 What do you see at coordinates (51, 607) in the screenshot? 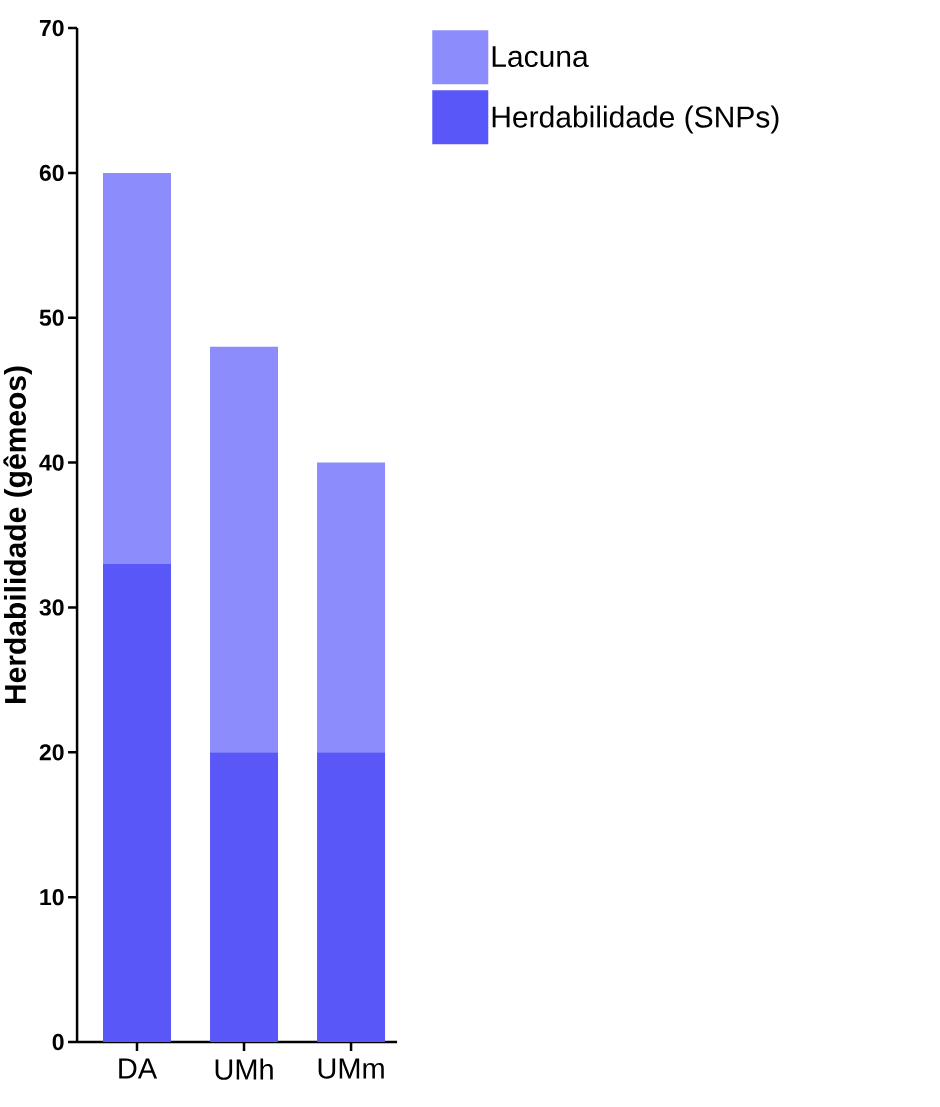
I see `y-tick-label: 30` at bounding box center [51, 607].